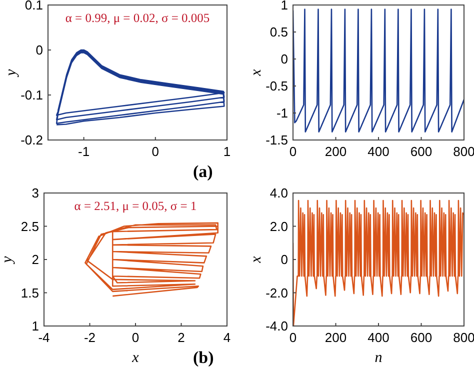 The image size is (474, 368). I want to click on x-tick-label: 2, so click(181, 337).